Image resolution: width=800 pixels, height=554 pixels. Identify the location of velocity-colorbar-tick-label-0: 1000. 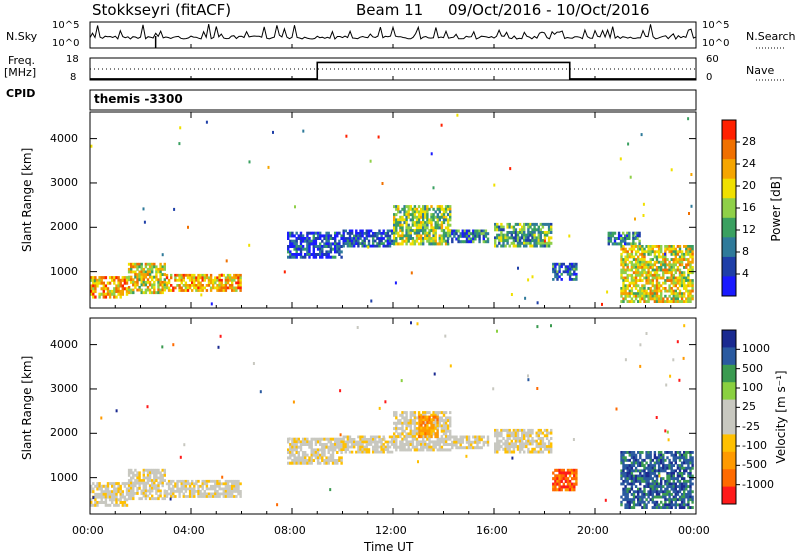
(756, 349).